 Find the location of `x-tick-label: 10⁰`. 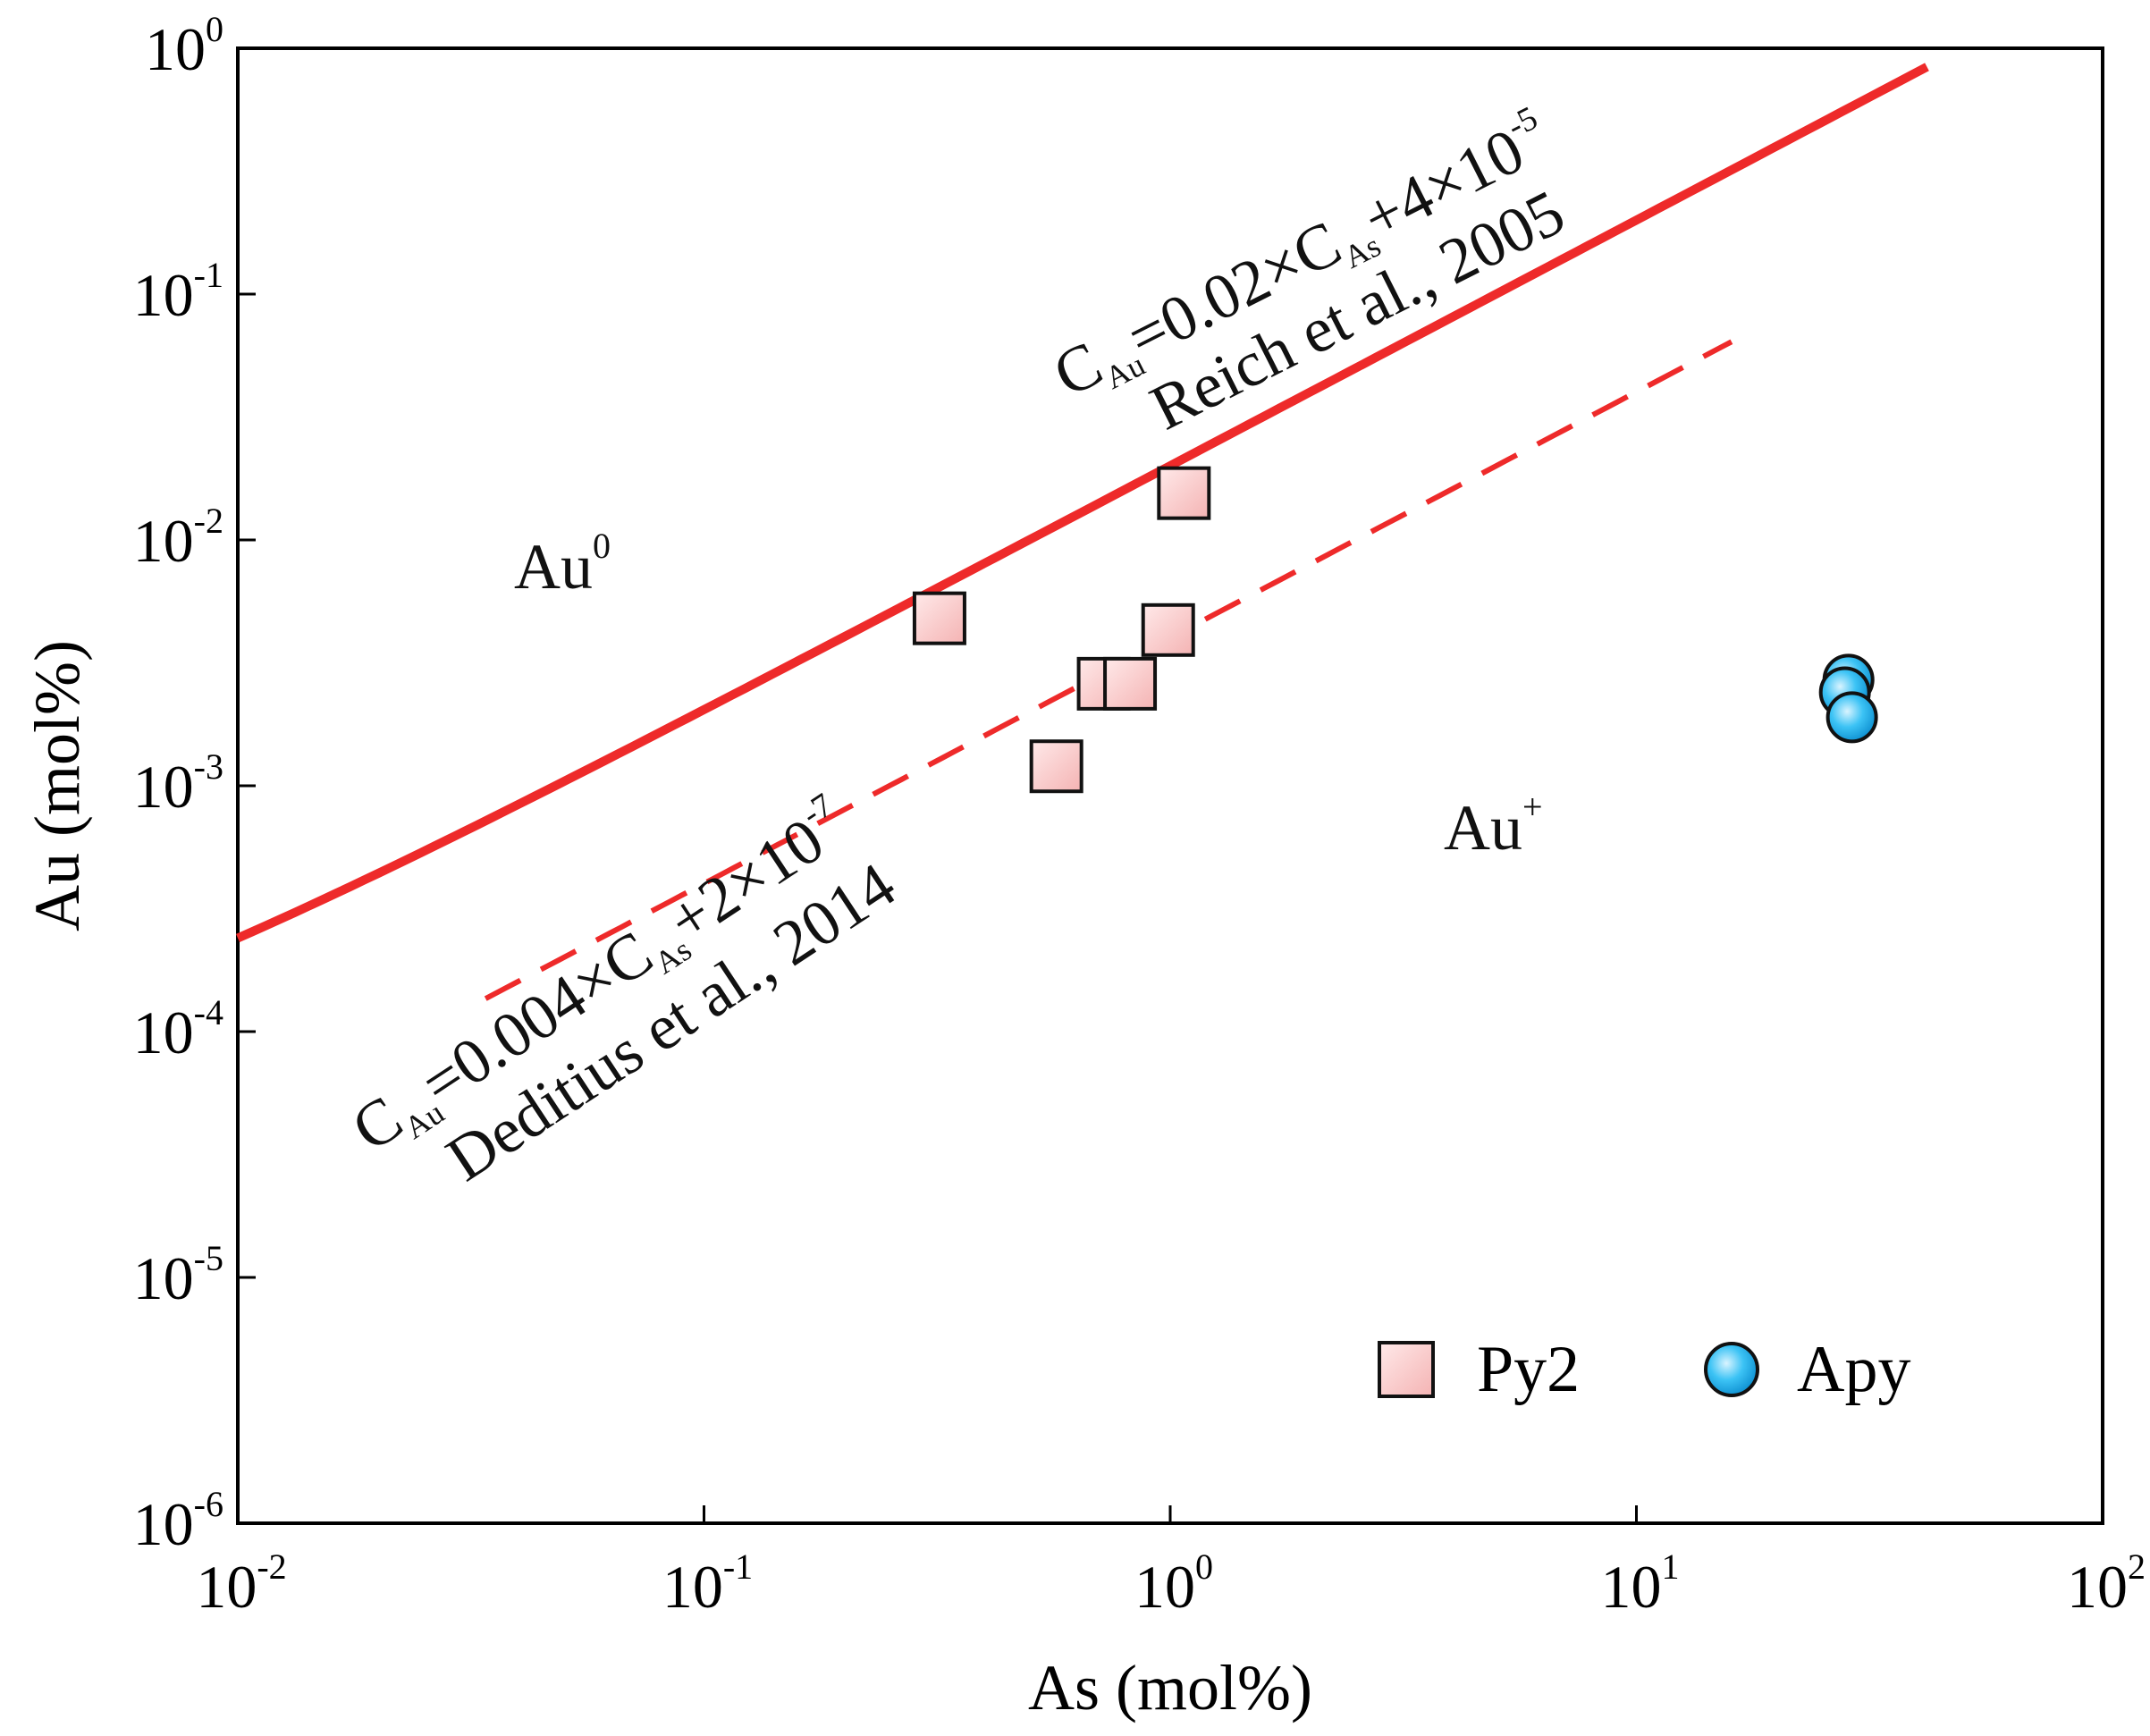

x-tick-label: 10⁰ is located at coordinates (1173, 1583).